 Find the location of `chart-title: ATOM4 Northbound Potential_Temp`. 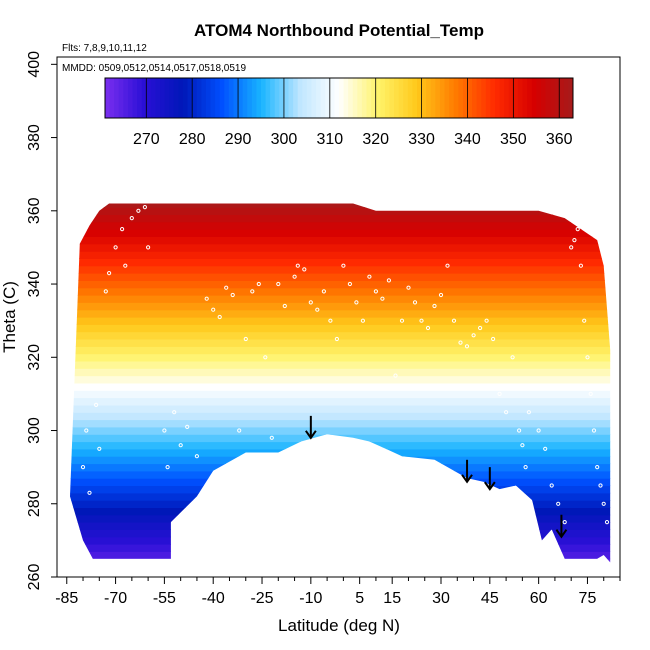

chart-title: ATOM4 Northbound Potential_Temp is located at coordinates (339, 30).